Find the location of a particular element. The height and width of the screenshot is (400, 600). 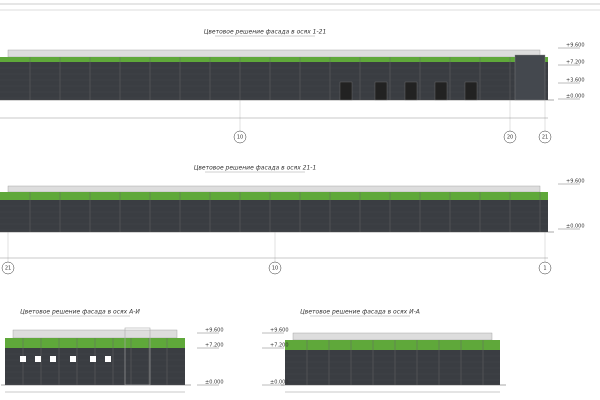

facade-title: Цветовое решение фасада в осях 21-1 is located at coordinates (255, 168).